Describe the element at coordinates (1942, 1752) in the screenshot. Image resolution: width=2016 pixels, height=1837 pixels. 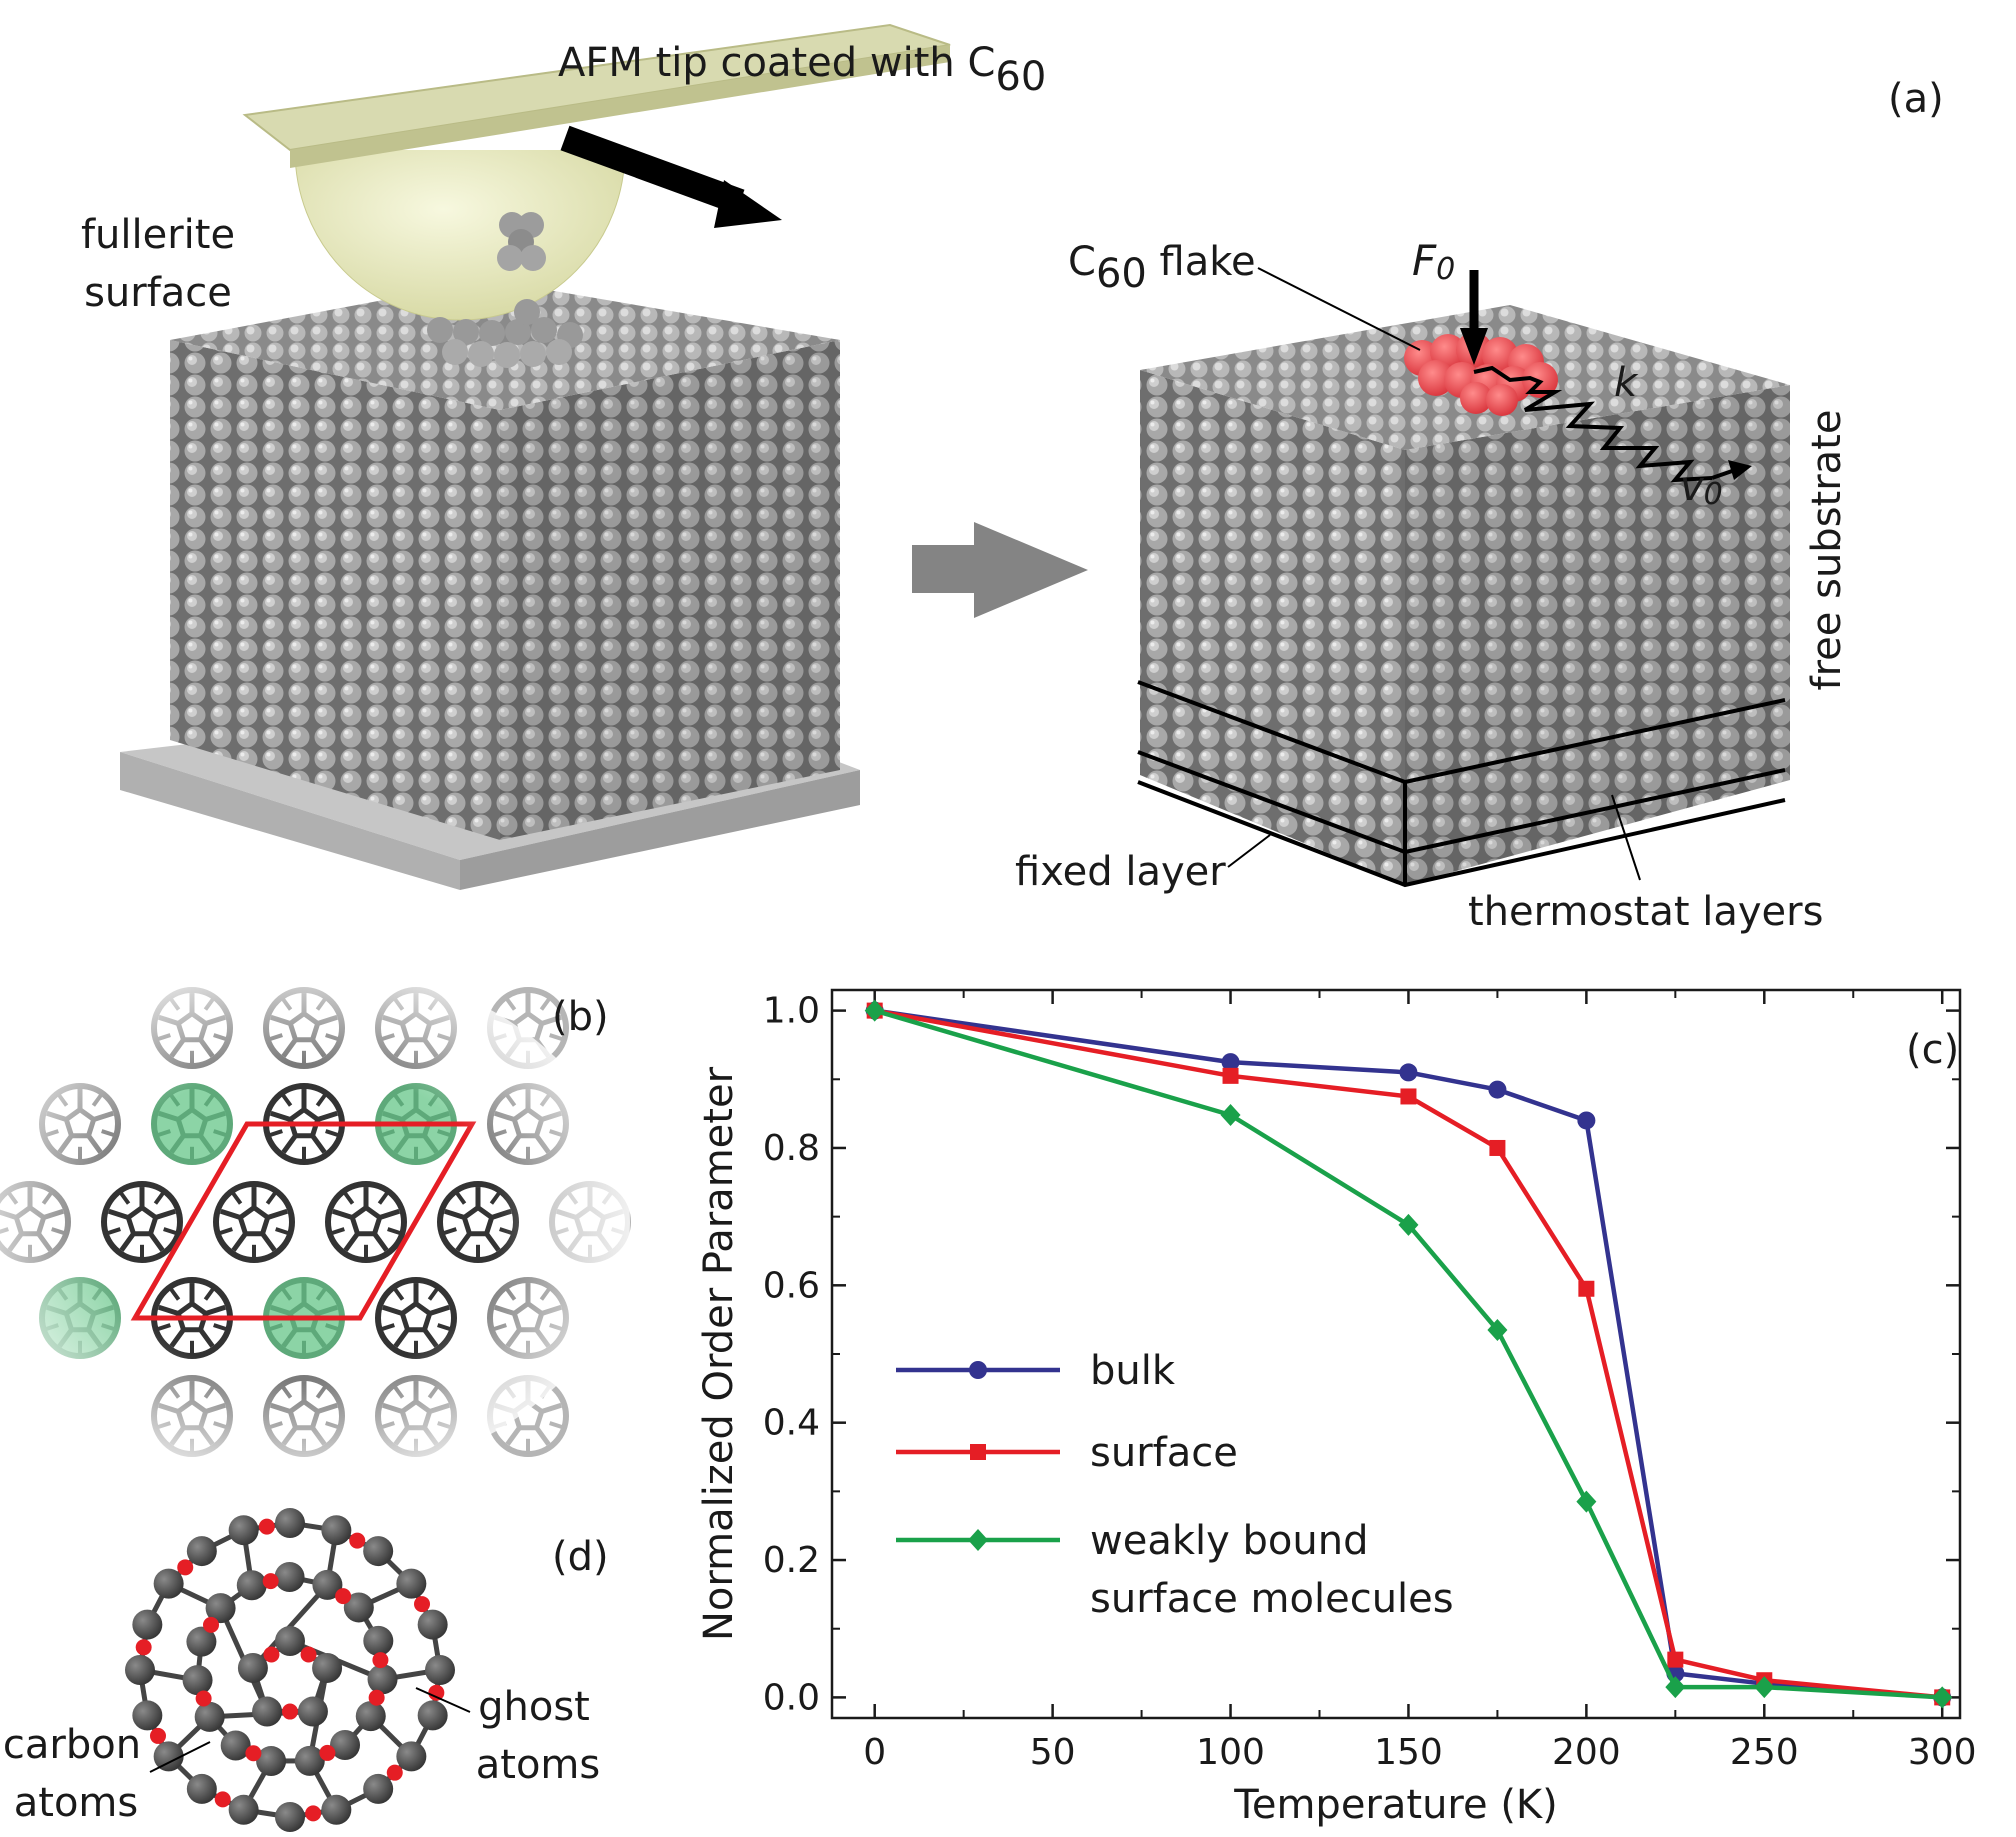
I see `x-tick-label: 300` at that location.